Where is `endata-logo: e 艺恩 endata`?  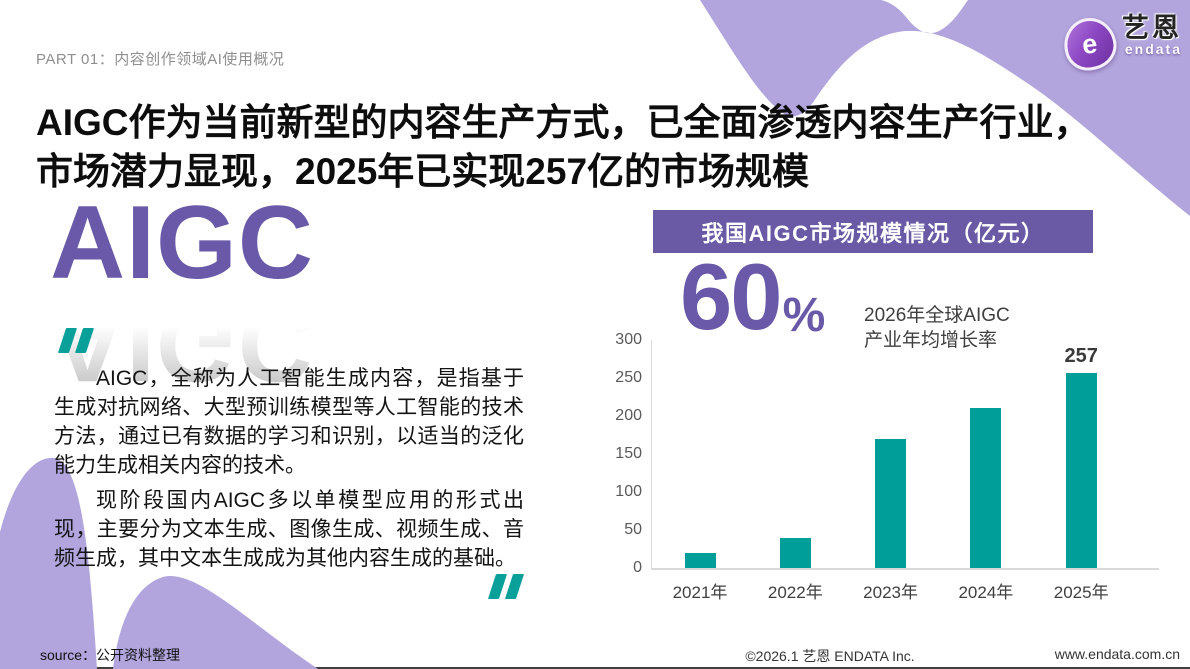 endata-logo: e 艺恩 endata is located at coordinates (1120, 44).